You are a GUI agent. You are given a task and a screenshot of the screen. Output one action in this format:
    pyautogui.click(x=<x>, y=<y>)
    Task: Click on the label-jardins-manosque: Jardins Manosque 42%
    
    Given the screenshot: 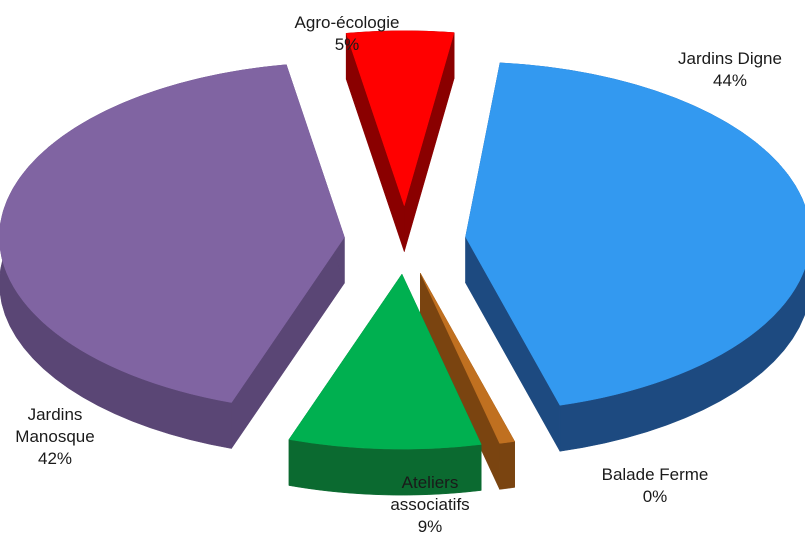 What is the action you would take?
    pyautogui.click(x=55, y=437)
    